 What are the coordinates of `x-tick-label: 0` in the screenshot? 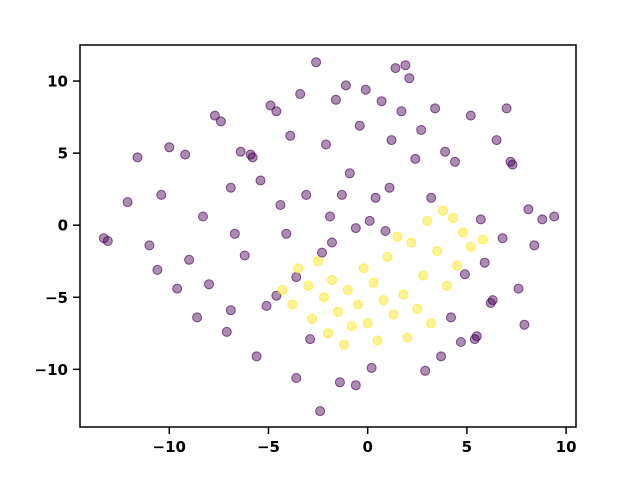 It's located at (367, 447).